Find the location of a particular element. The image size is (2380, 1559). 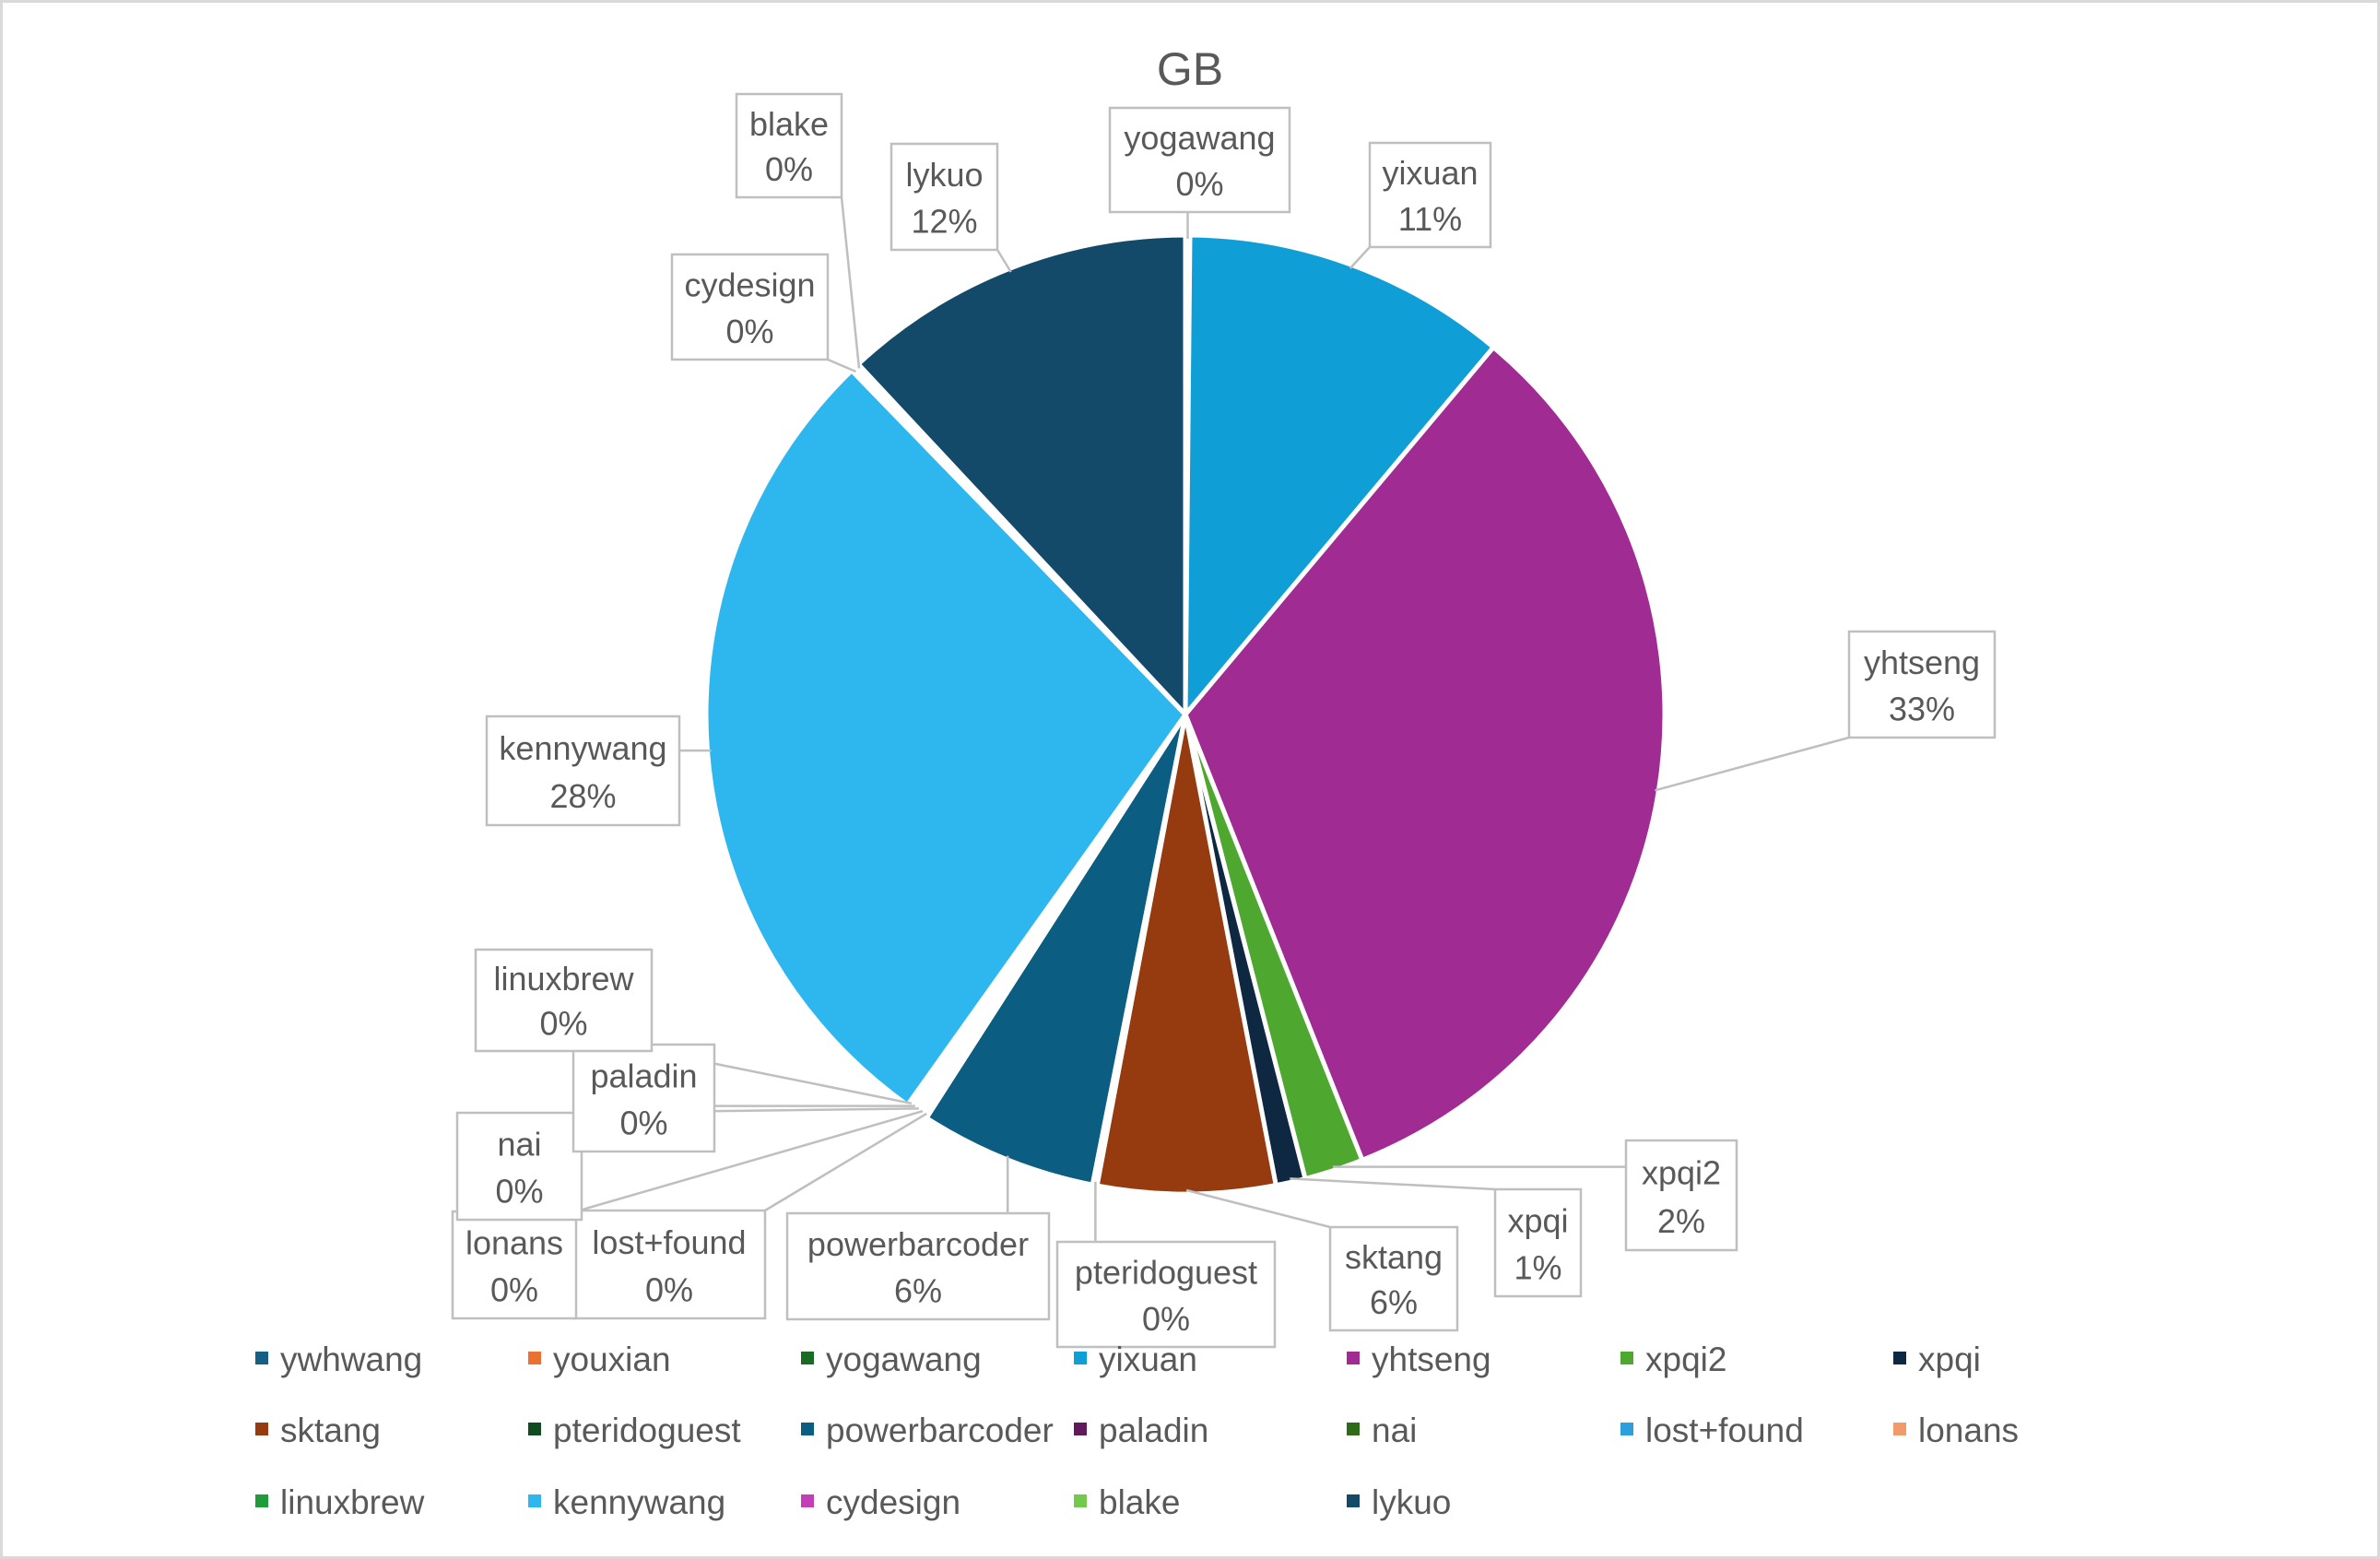

legend-label: blake is located at coordinates (1139, 1502).